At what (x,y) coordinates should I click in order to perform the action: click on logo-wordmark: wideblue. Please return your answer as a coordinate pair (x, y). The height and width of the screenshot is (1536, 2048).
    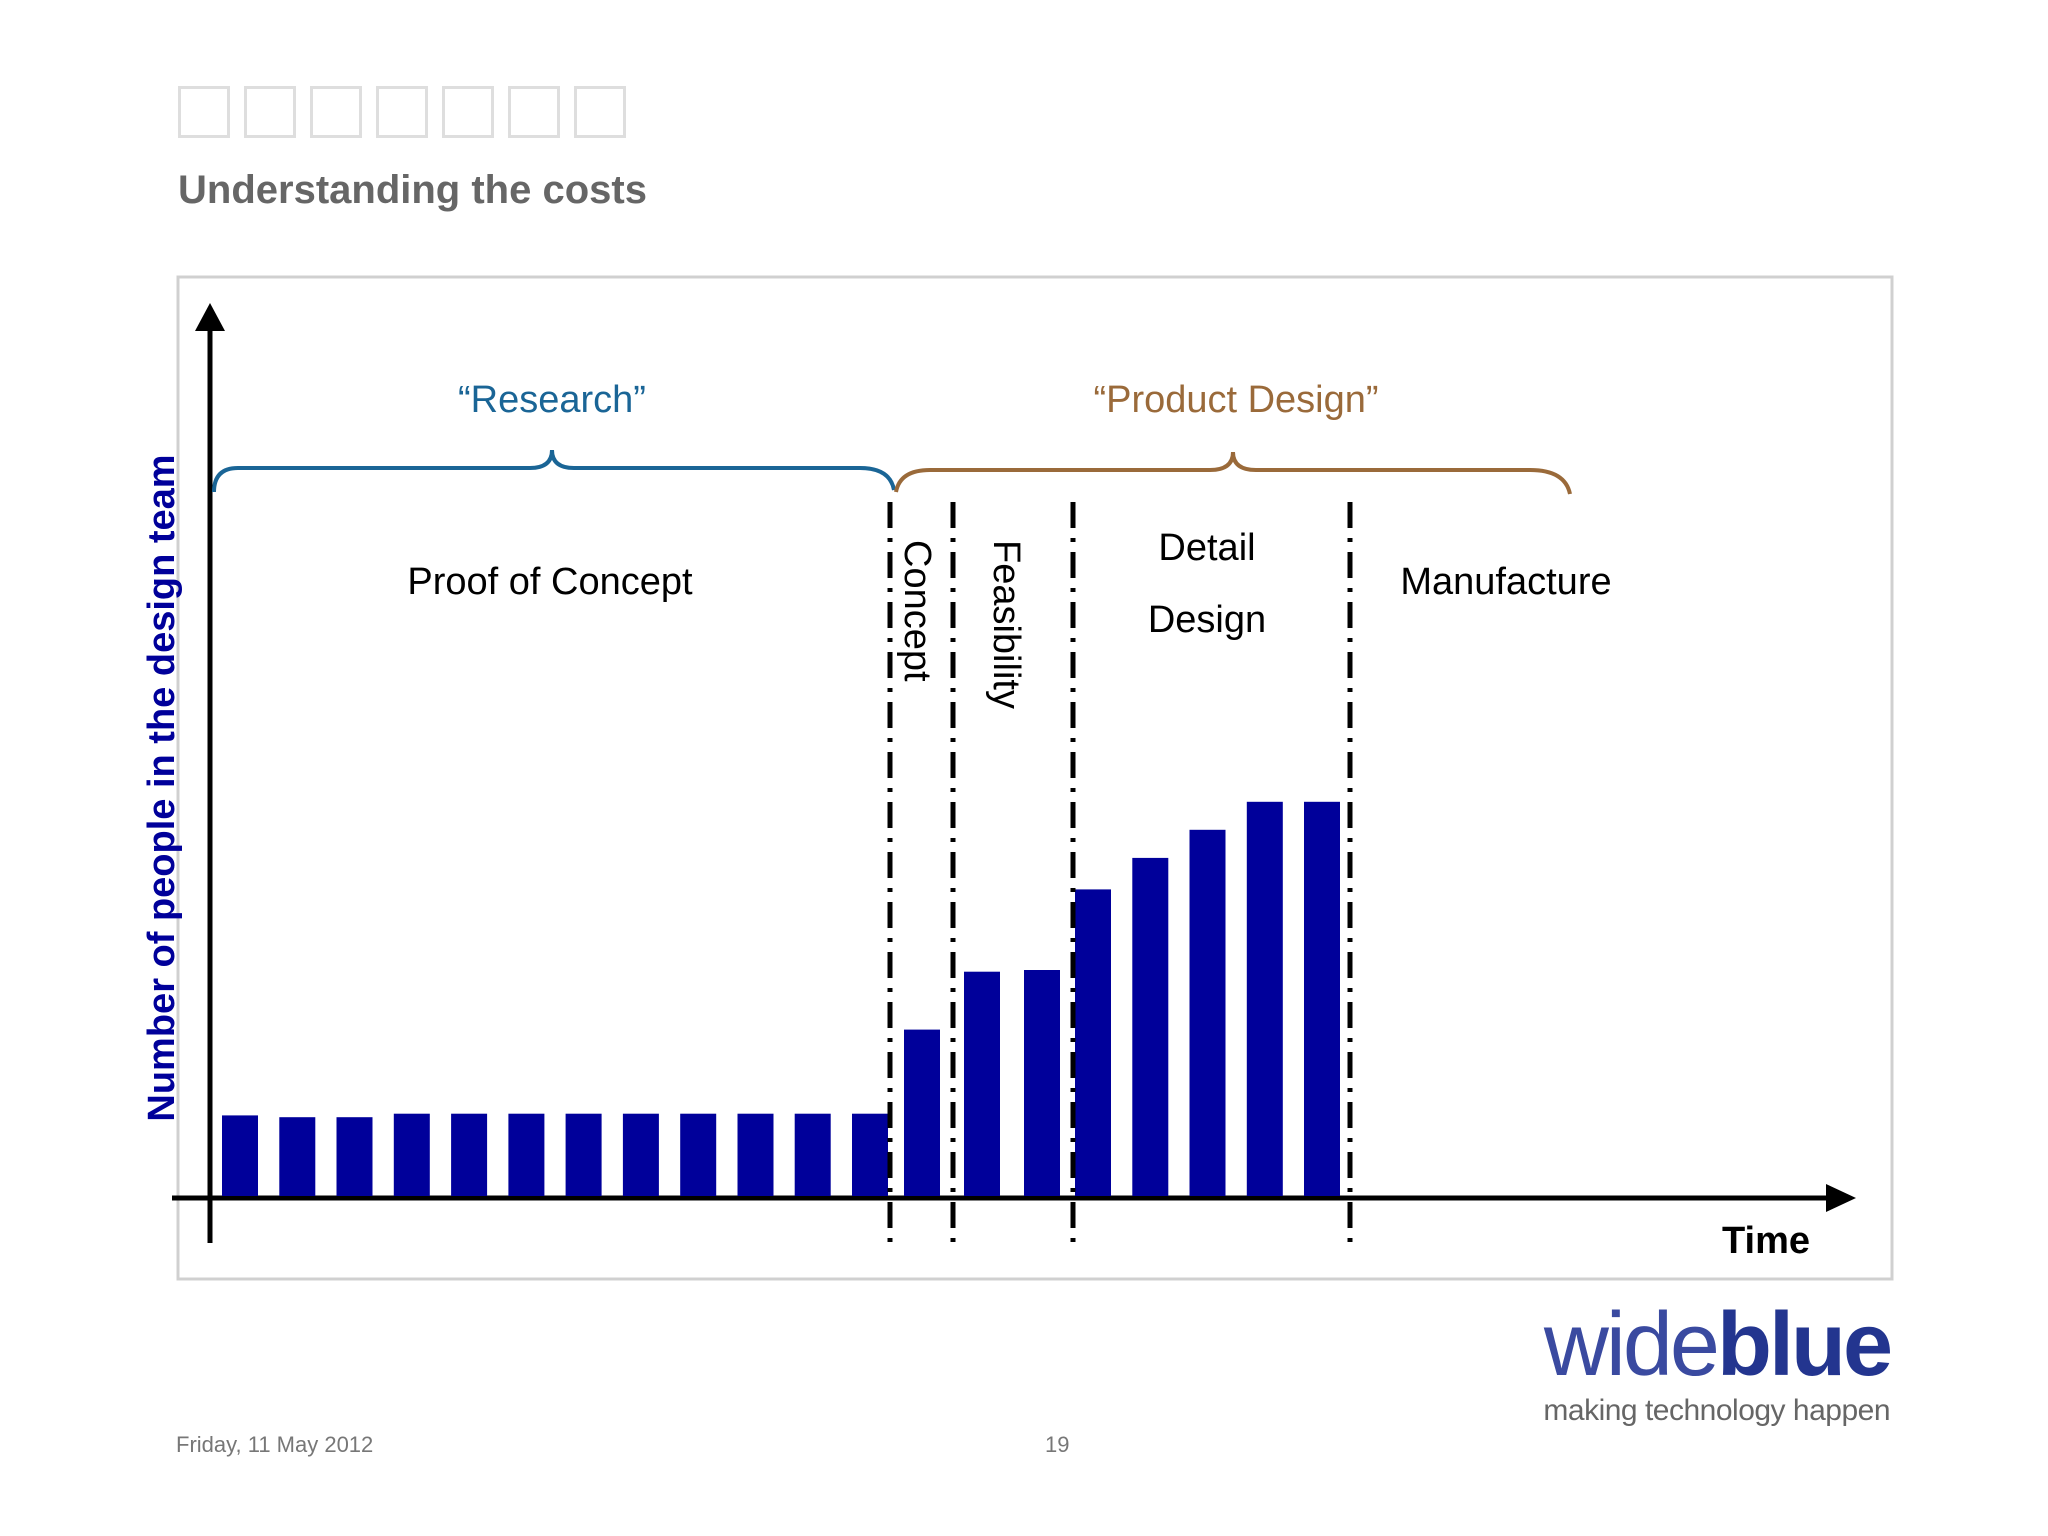
    Looking at the image, I should click on (1696, 1345).